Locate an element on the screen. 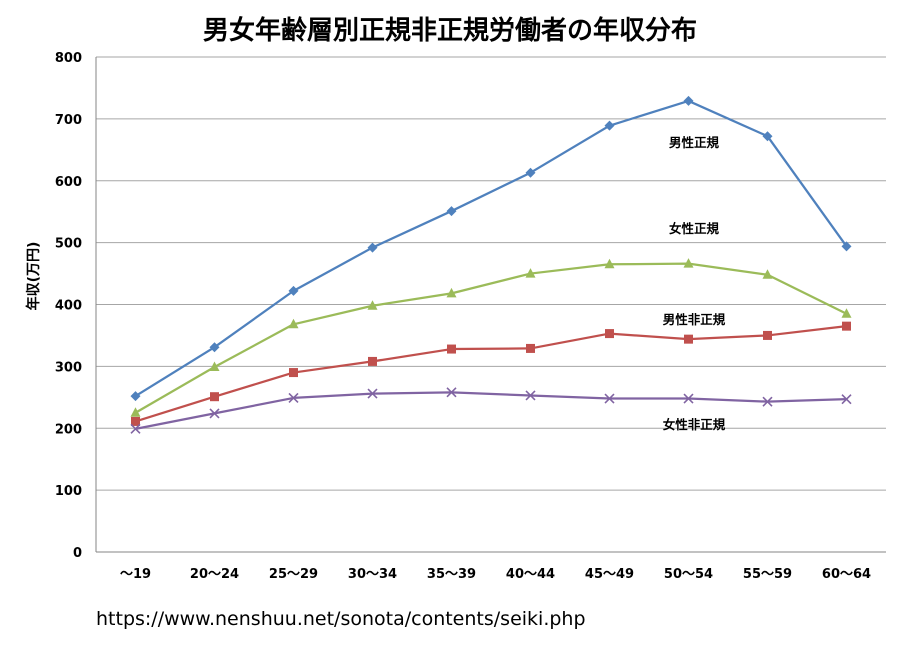 This screenshot has height=649, width=900. series-annotation: 男性非正規 is located at coordinates (694, 319).